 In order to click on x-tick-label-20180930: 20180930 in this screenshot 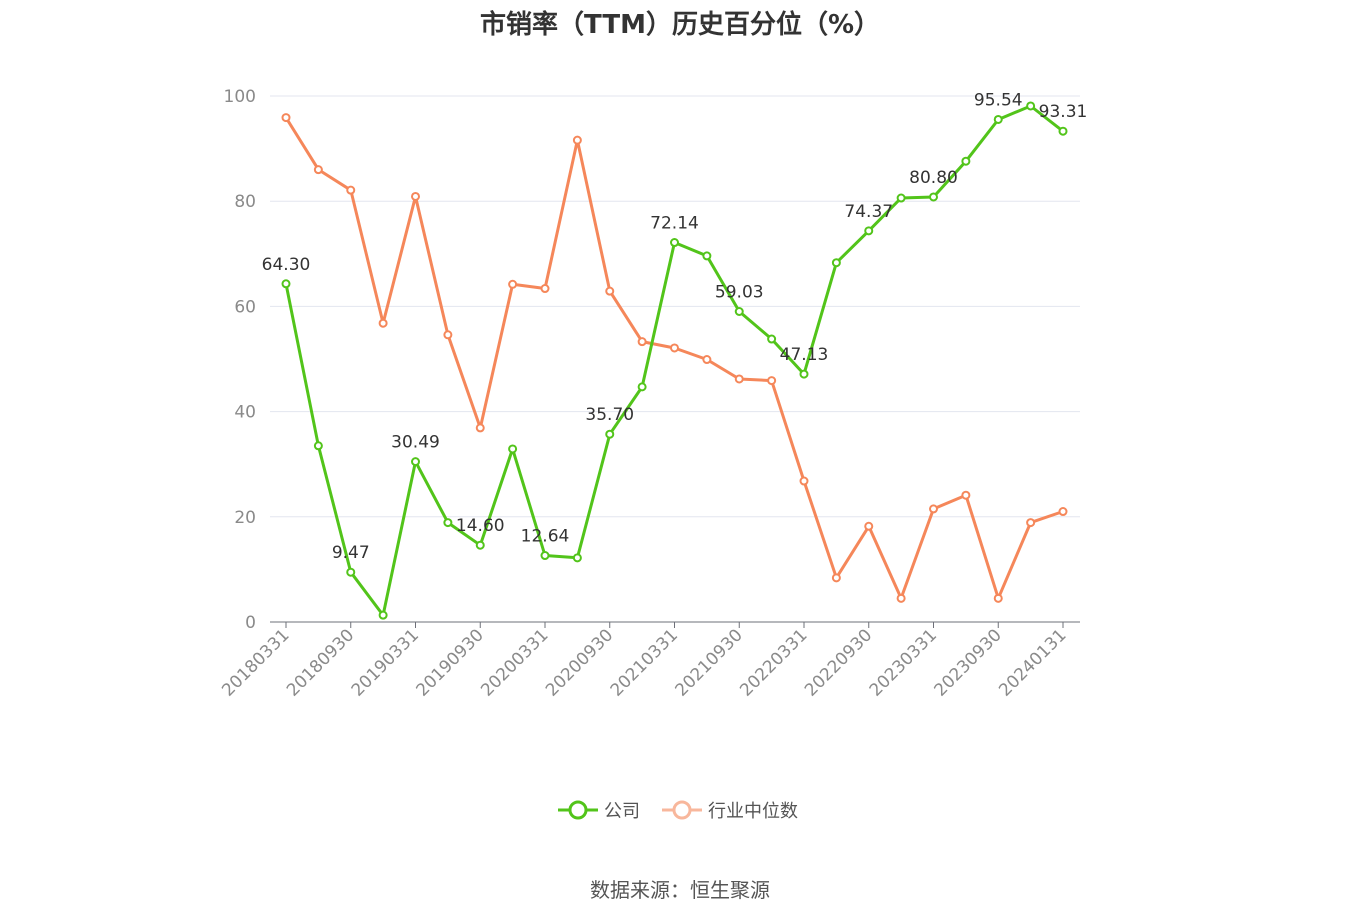, I will do `click(320, 662)`.